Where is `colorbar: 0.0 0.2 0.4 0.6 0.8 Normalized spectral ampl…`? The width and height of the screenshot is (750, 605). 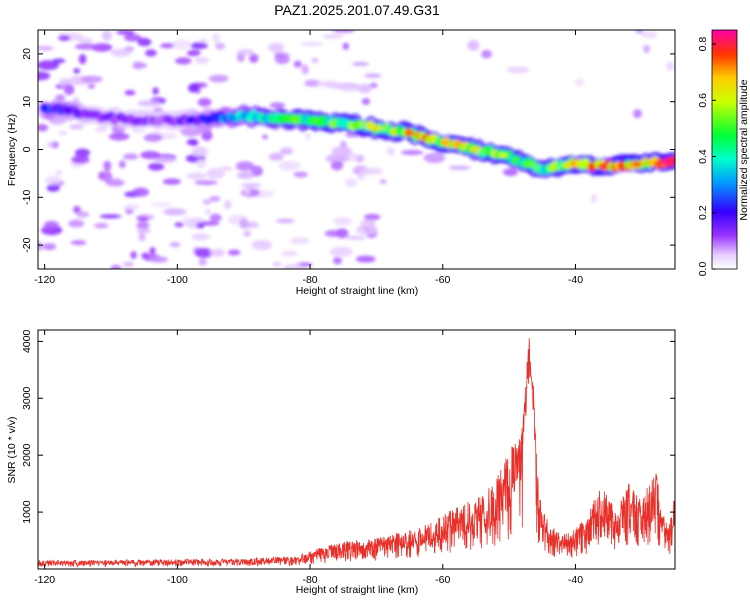 colorbar: 0.0 0.2 0.4 0.6 0.8 Normalized spectral ampl… is located at coordinates (723, 152).